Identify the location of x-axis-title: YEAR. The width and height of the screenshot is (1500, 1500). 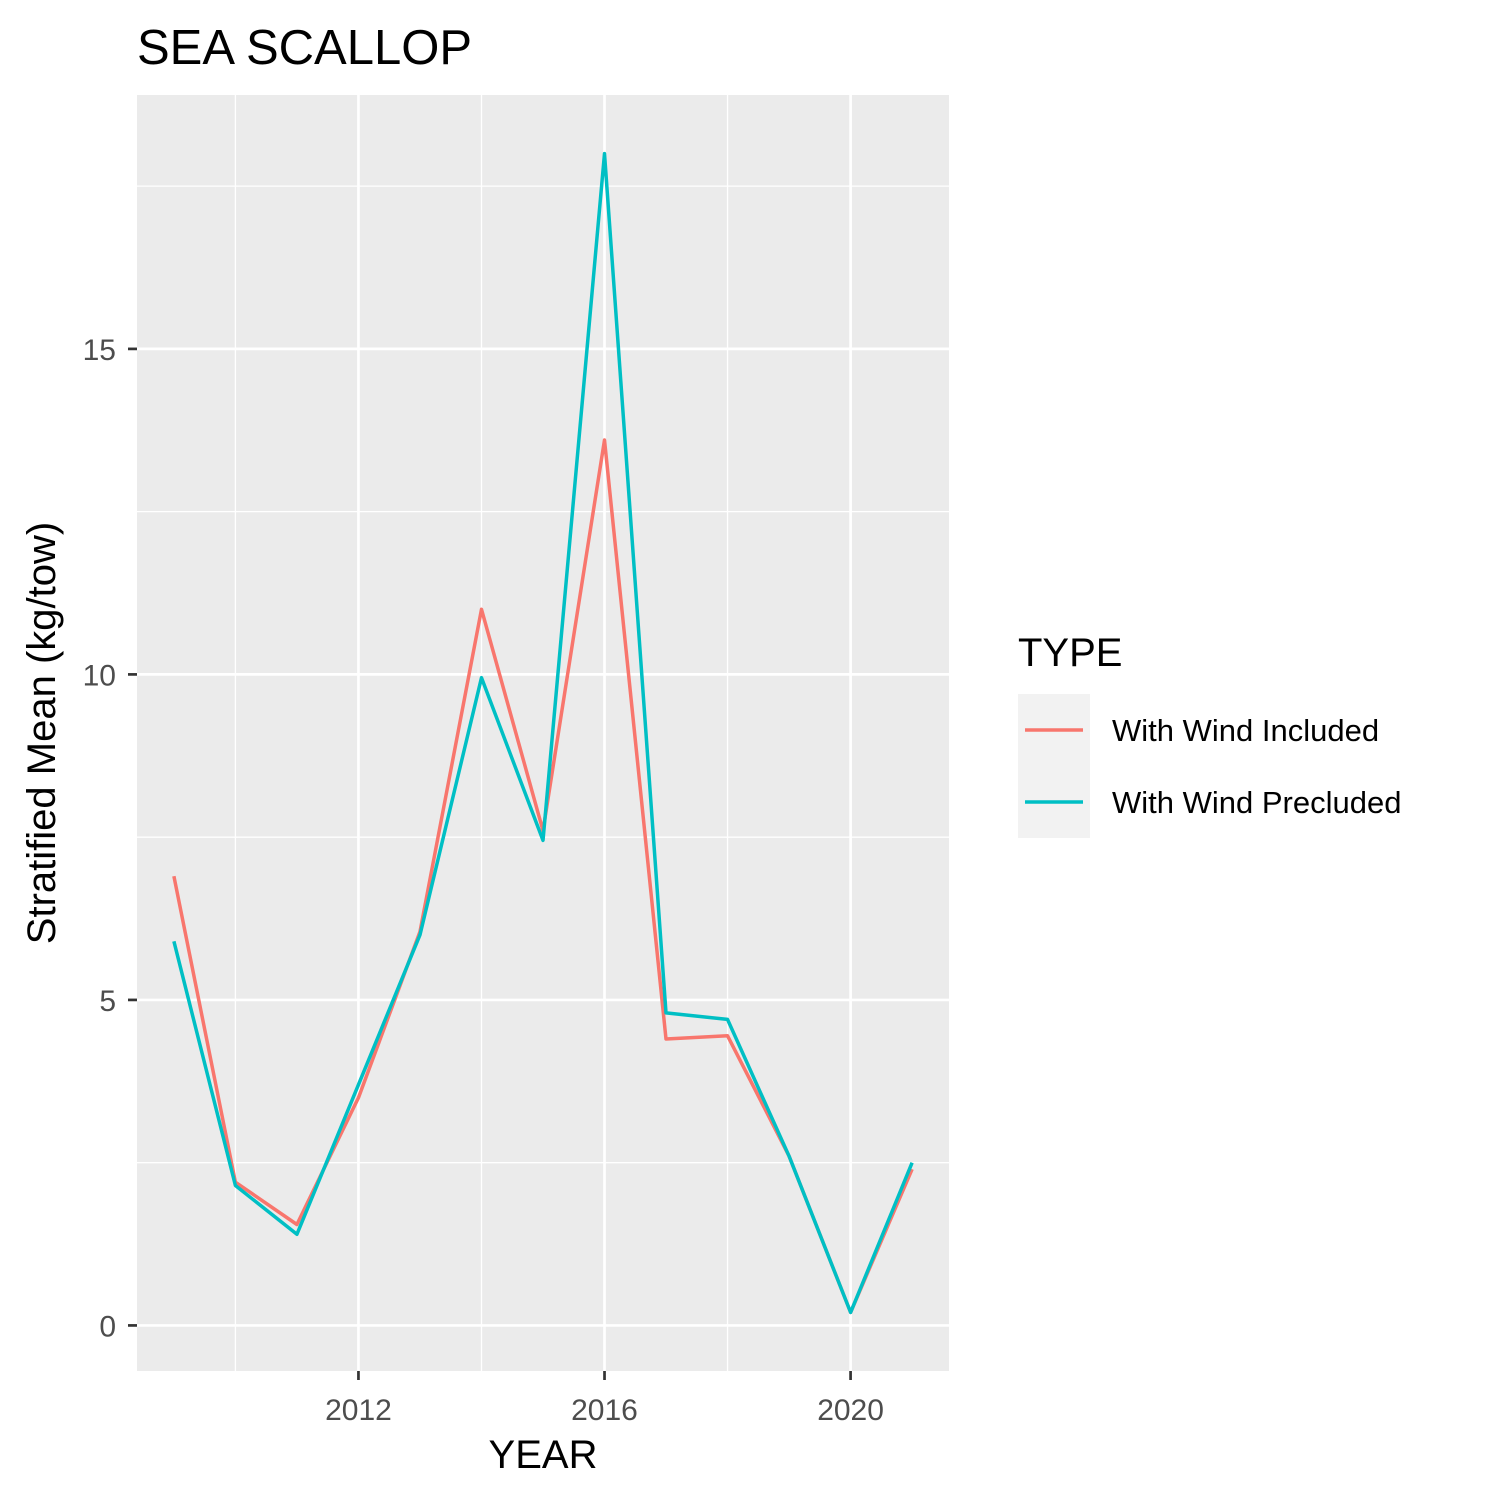
(543, 1455).